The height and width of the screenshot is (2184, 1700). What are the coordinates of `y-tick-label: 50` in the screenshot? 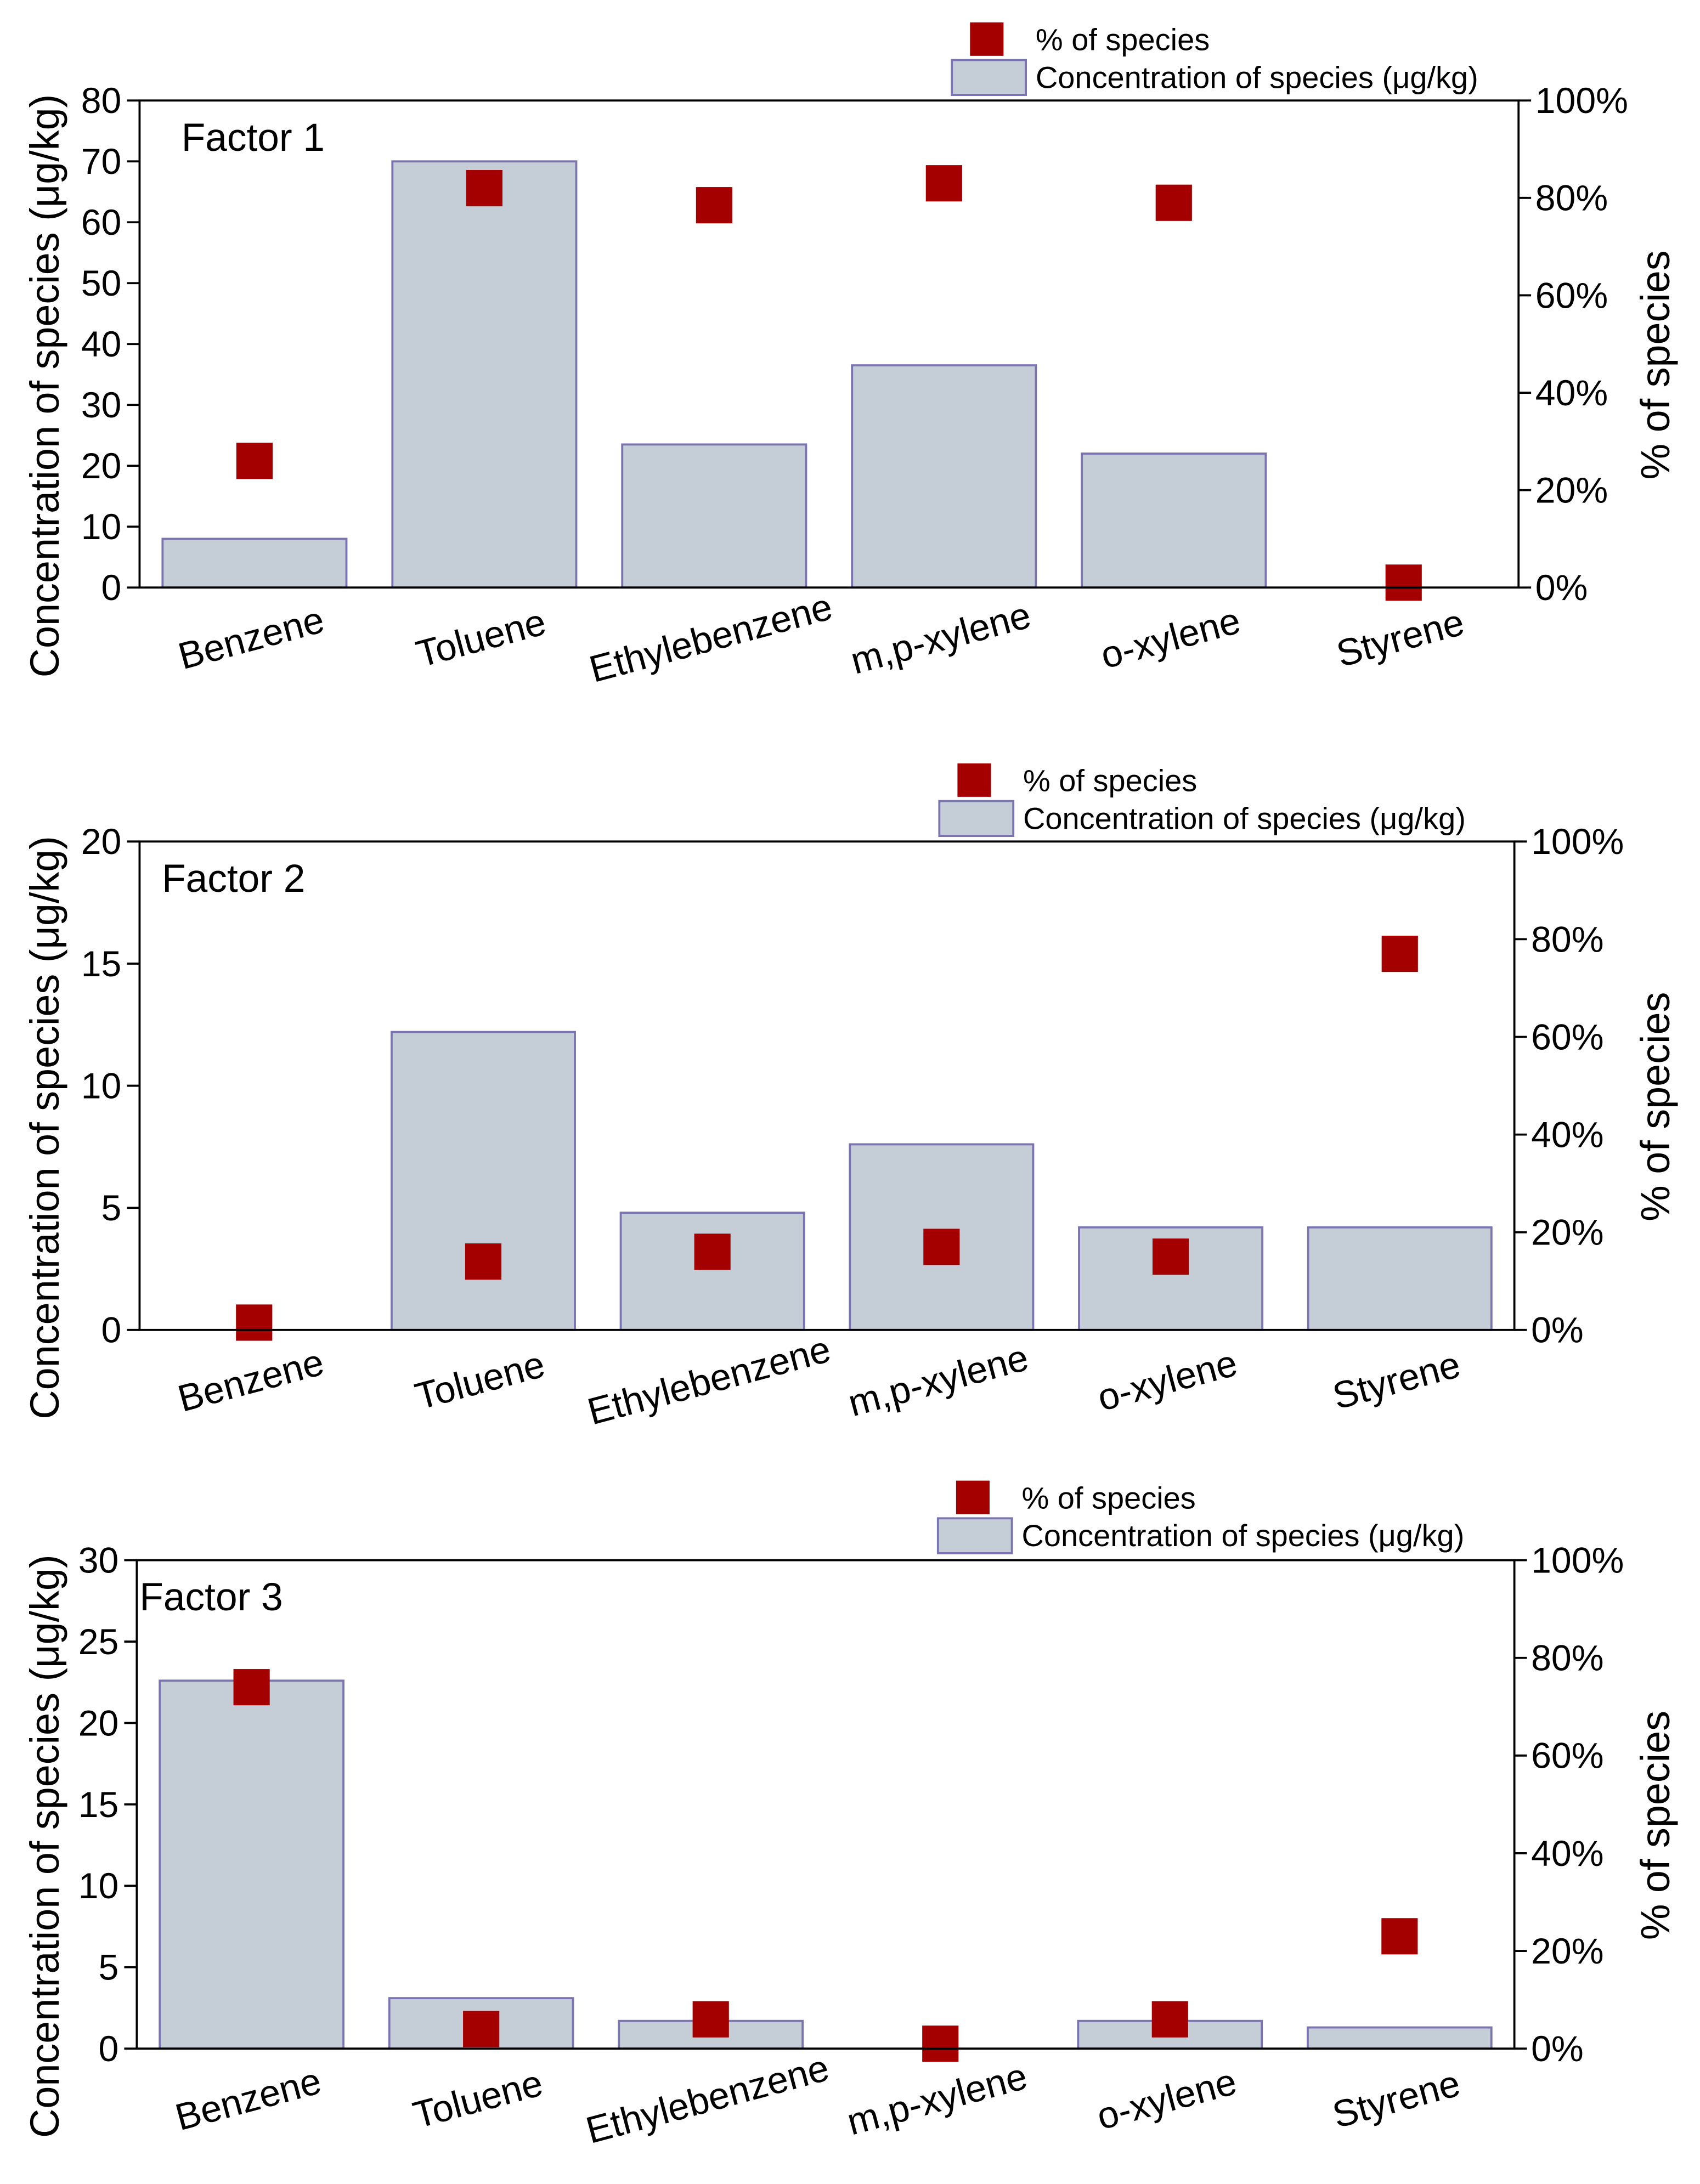 It's located at (101, 283).